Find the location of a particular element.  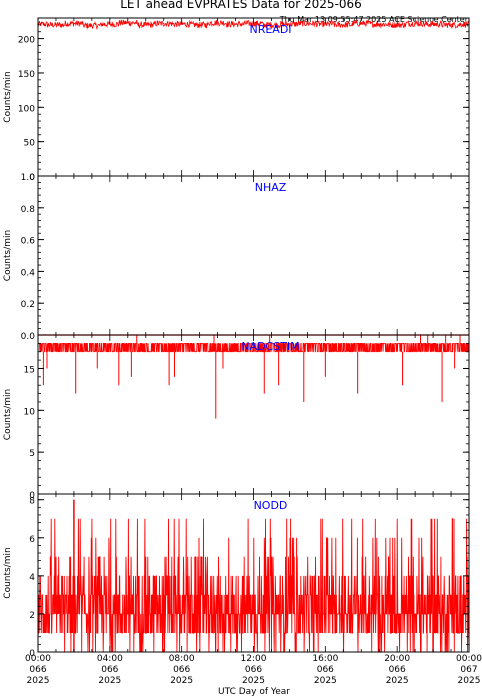

x-tick-label: 04:00 is located at coordinates (110, 659).